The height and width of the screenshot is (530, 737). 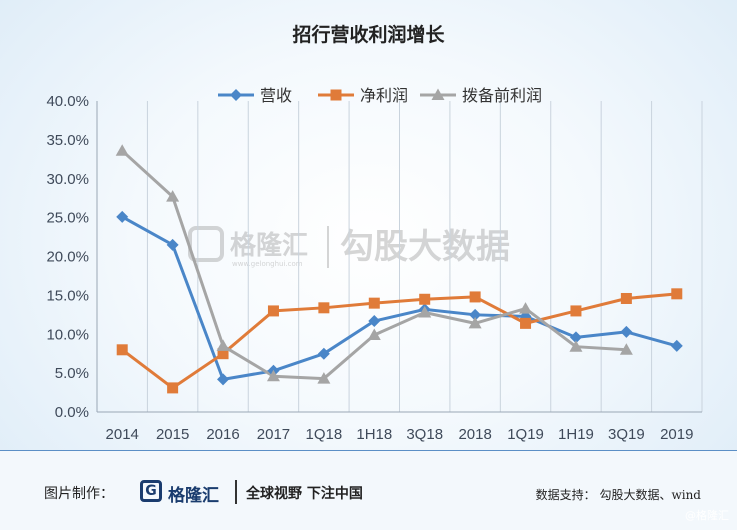 What do you see at coordinates (324, 434) in the screenshot?
I see `x-tick-label: 1Q18` at bounding box center [324, 434].